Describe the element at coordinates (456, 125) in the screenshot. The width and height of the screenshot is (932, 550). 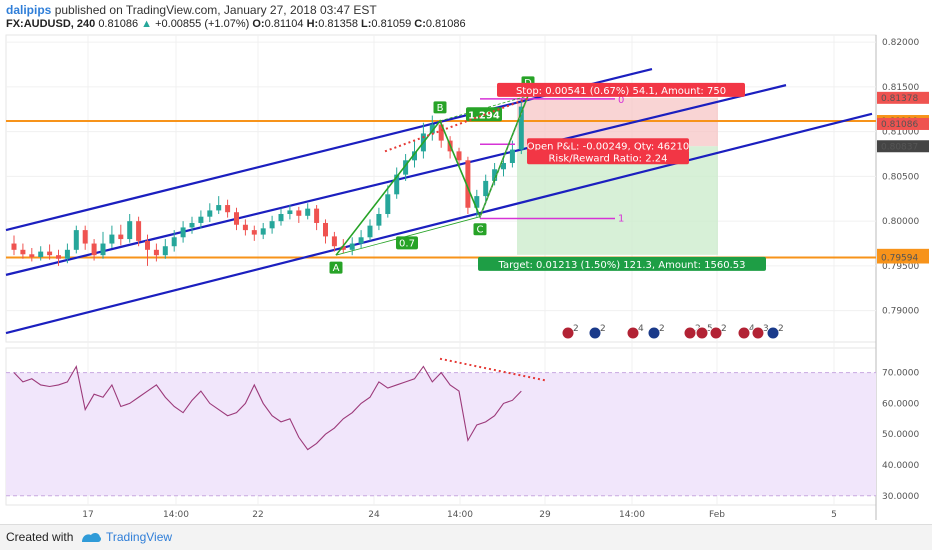
I see `price-divergence-line` at that location.